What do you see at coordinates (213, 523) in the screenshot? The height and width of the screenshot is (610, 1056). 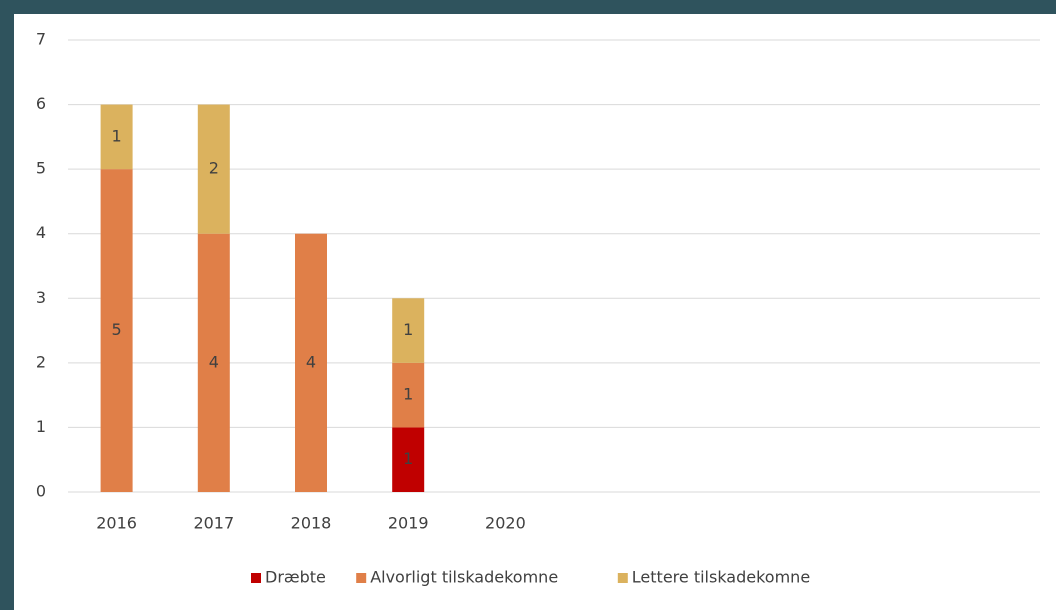 I see `x-tick-label: 2017` at bounding box center [213, 523].